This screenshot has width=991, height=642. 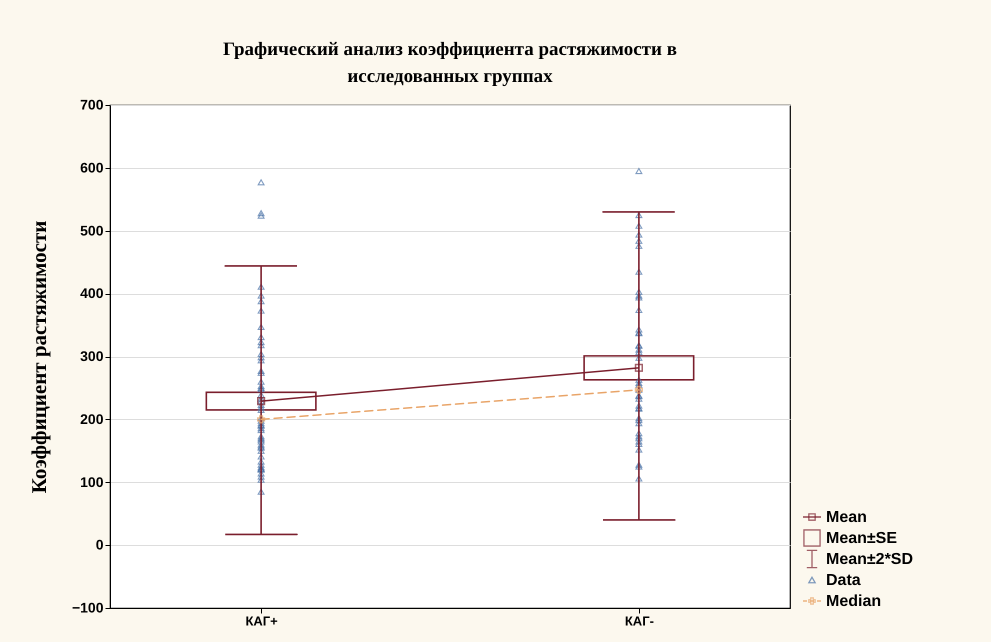 I want to click on legend-label: Mean±SE, so click(x=862, y=538).